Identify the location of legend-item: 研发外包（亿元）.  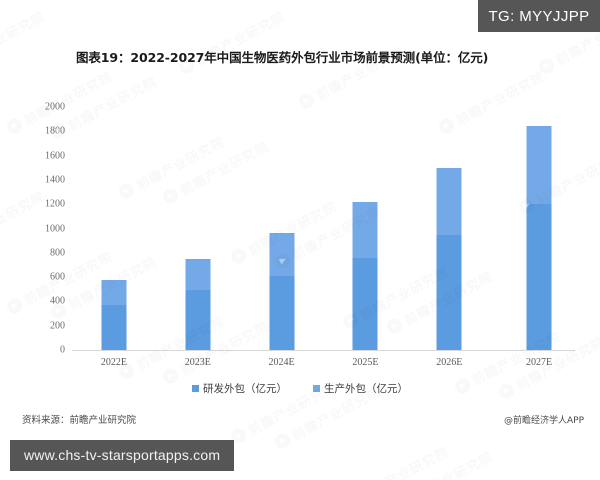
(239, 388).